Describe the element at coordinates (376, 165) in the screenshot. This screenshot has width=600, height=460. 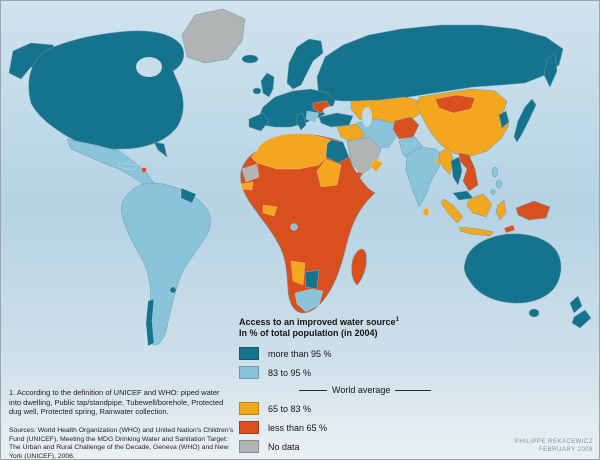
I see `region-oman` at that location.